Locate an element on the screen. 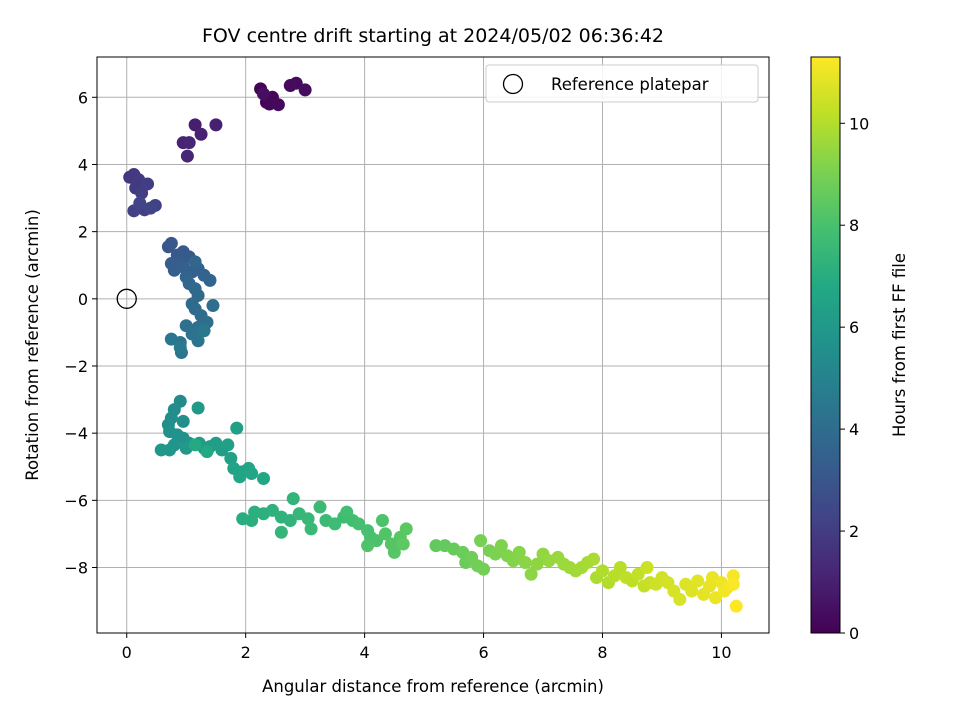 The image size is (960, 720). colorbar: 0 2 4 6 8 10 Hours from first FF file is located at coordinates (859, 349).